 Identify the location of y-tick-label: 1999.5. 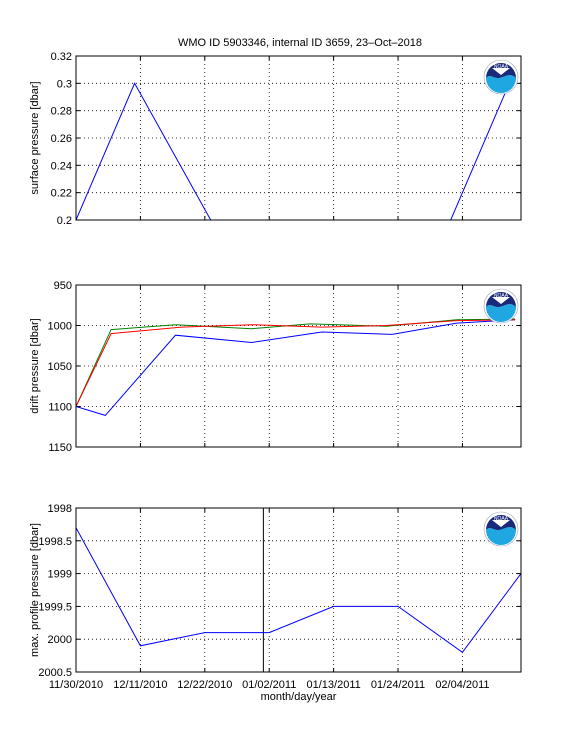
(55, 607).